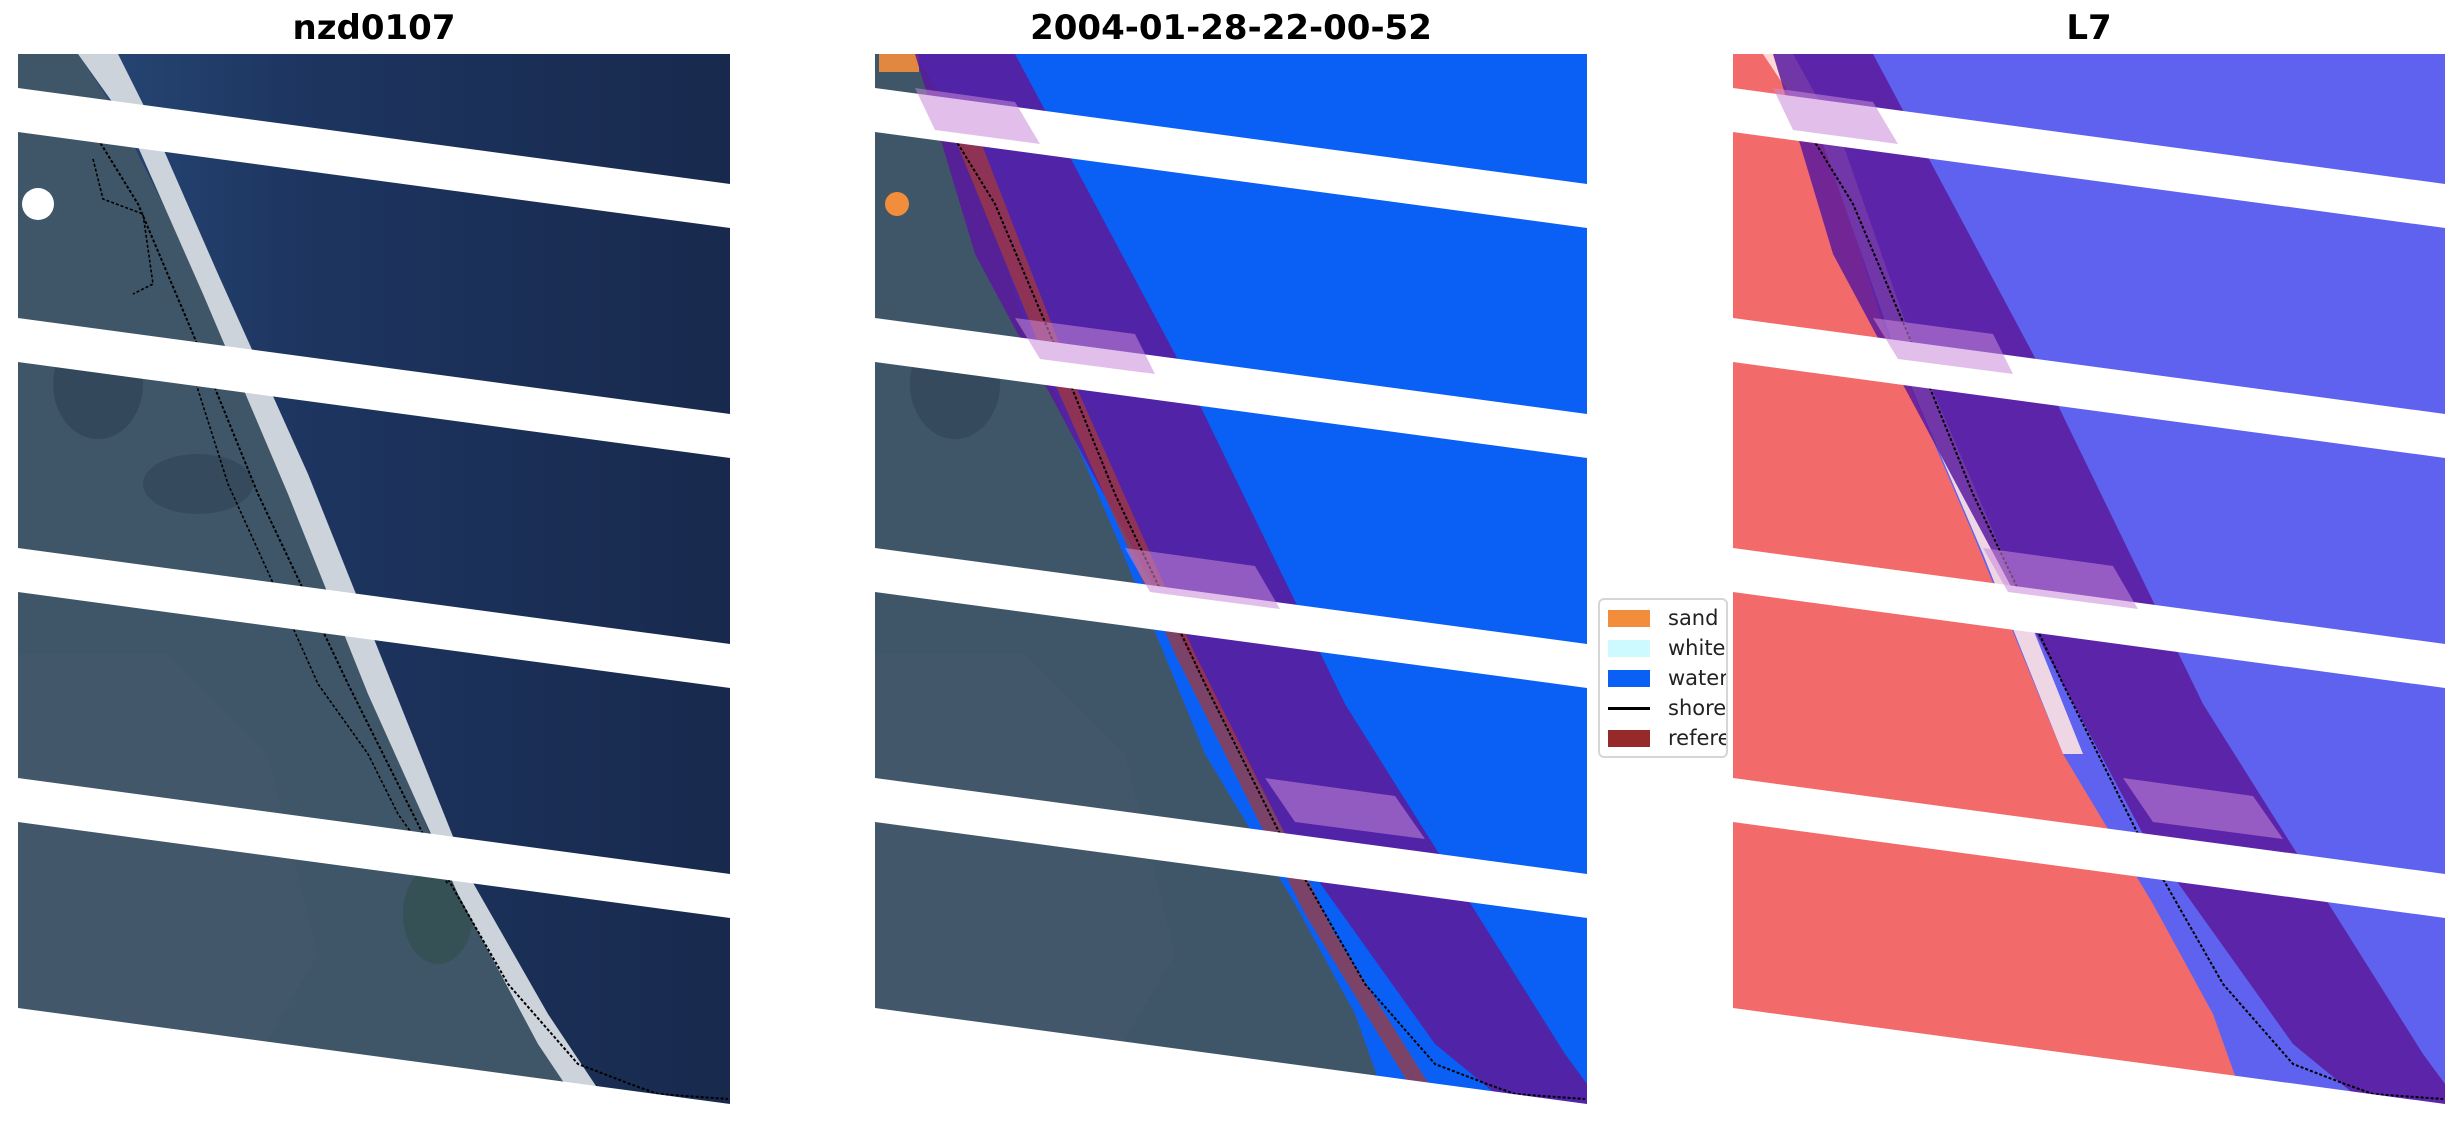 Image resolution: width=2460 pixels, height=1140 pixels. What do you see at coordinates (1629, 738) in the screenshot?
I see `legend-swatch-reference-buffer` at bounding box center [1629, 738].